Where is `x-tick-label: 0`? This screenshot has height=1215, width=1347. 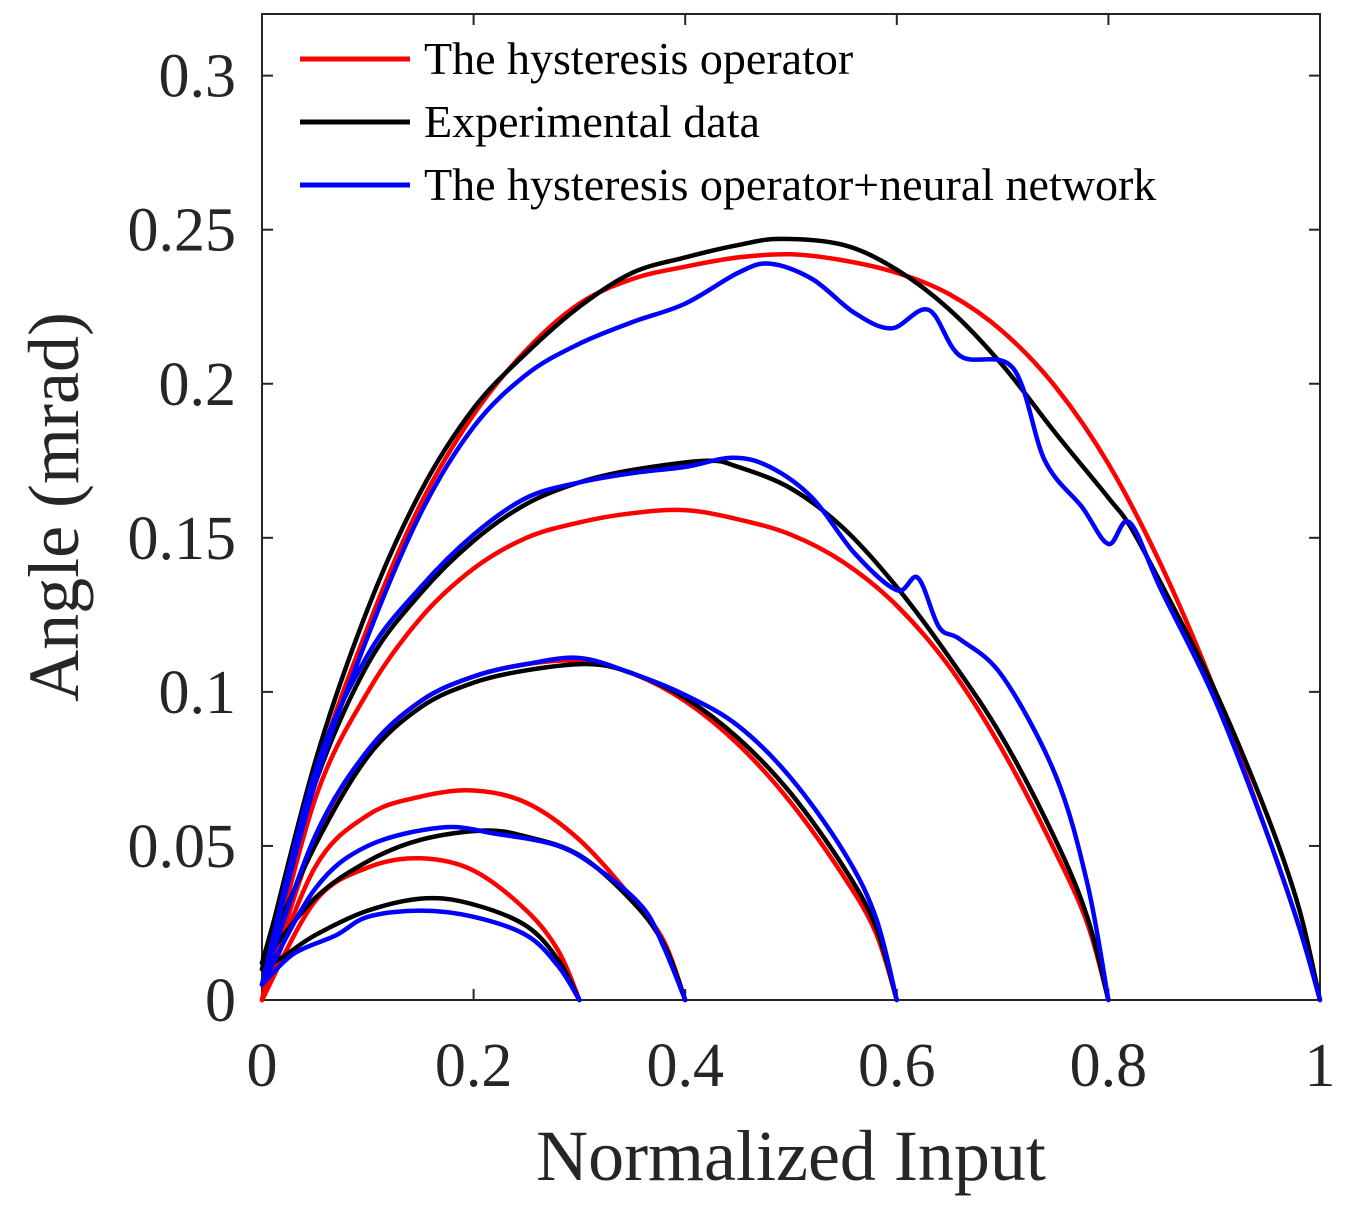
x-tick-label: 0 is located at coordinates (262, 1066).